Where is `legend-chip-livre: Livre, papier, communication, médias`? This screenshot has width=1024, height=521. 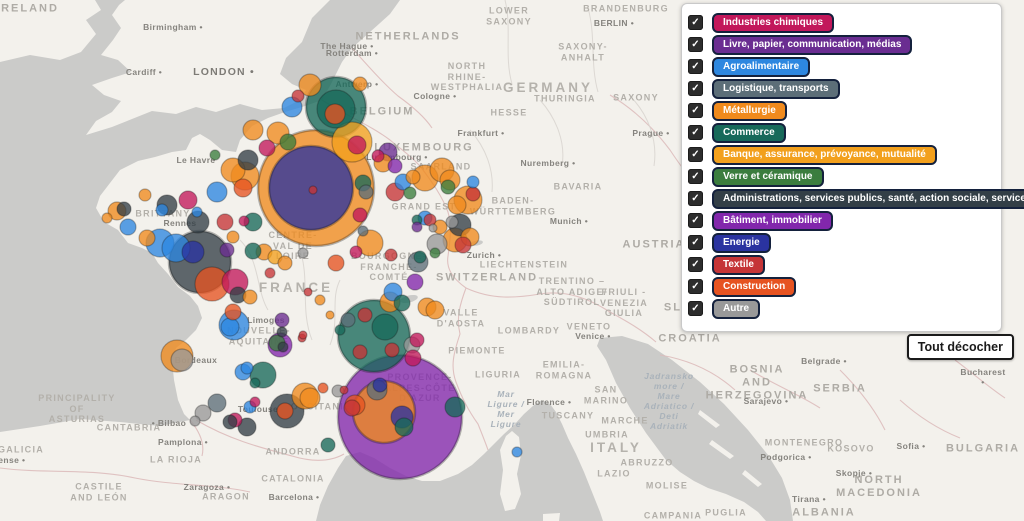 legend-chip-livre: Livre, papier, communication, médias is located at coordinates (812, 44).